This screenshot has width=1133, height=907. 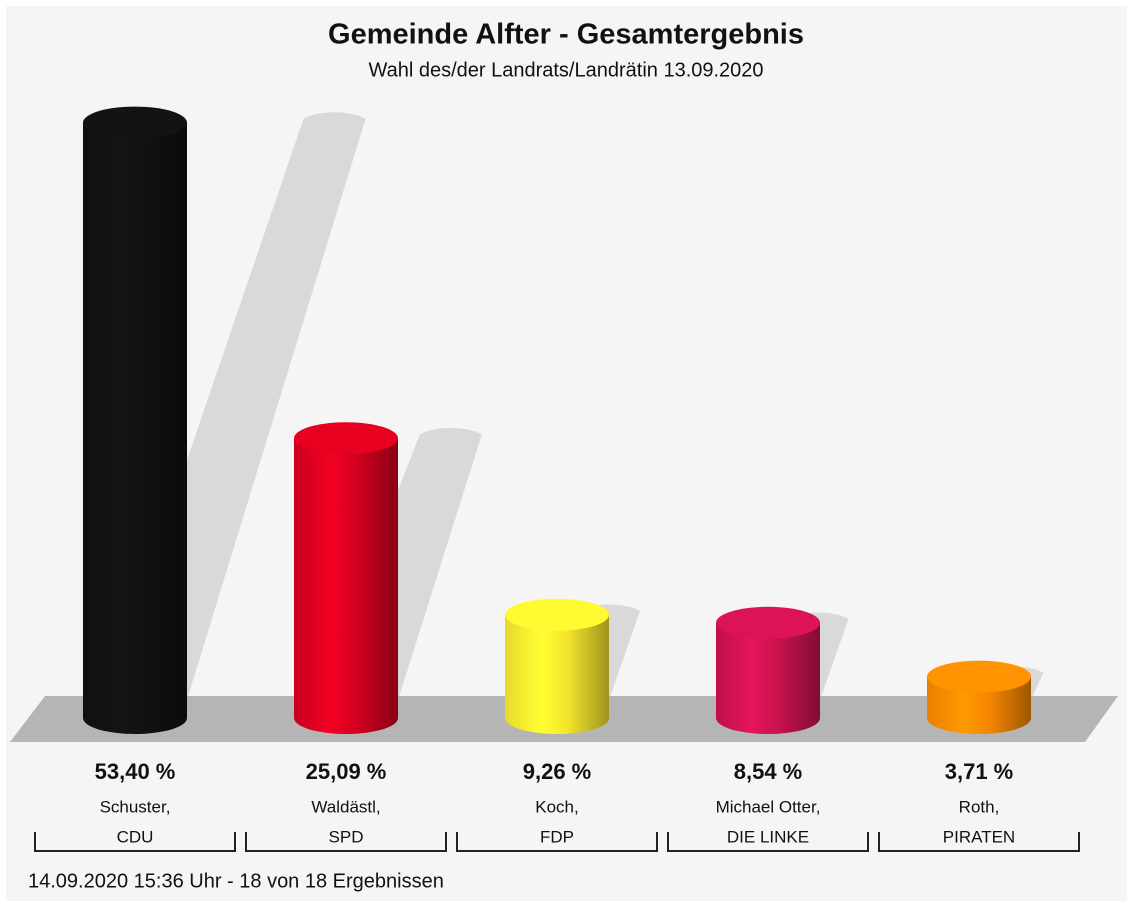 What do you see at coordinates (556, 806) in the screenshot?
I see `category-label: Koch,` at bounding box center [556, 806].